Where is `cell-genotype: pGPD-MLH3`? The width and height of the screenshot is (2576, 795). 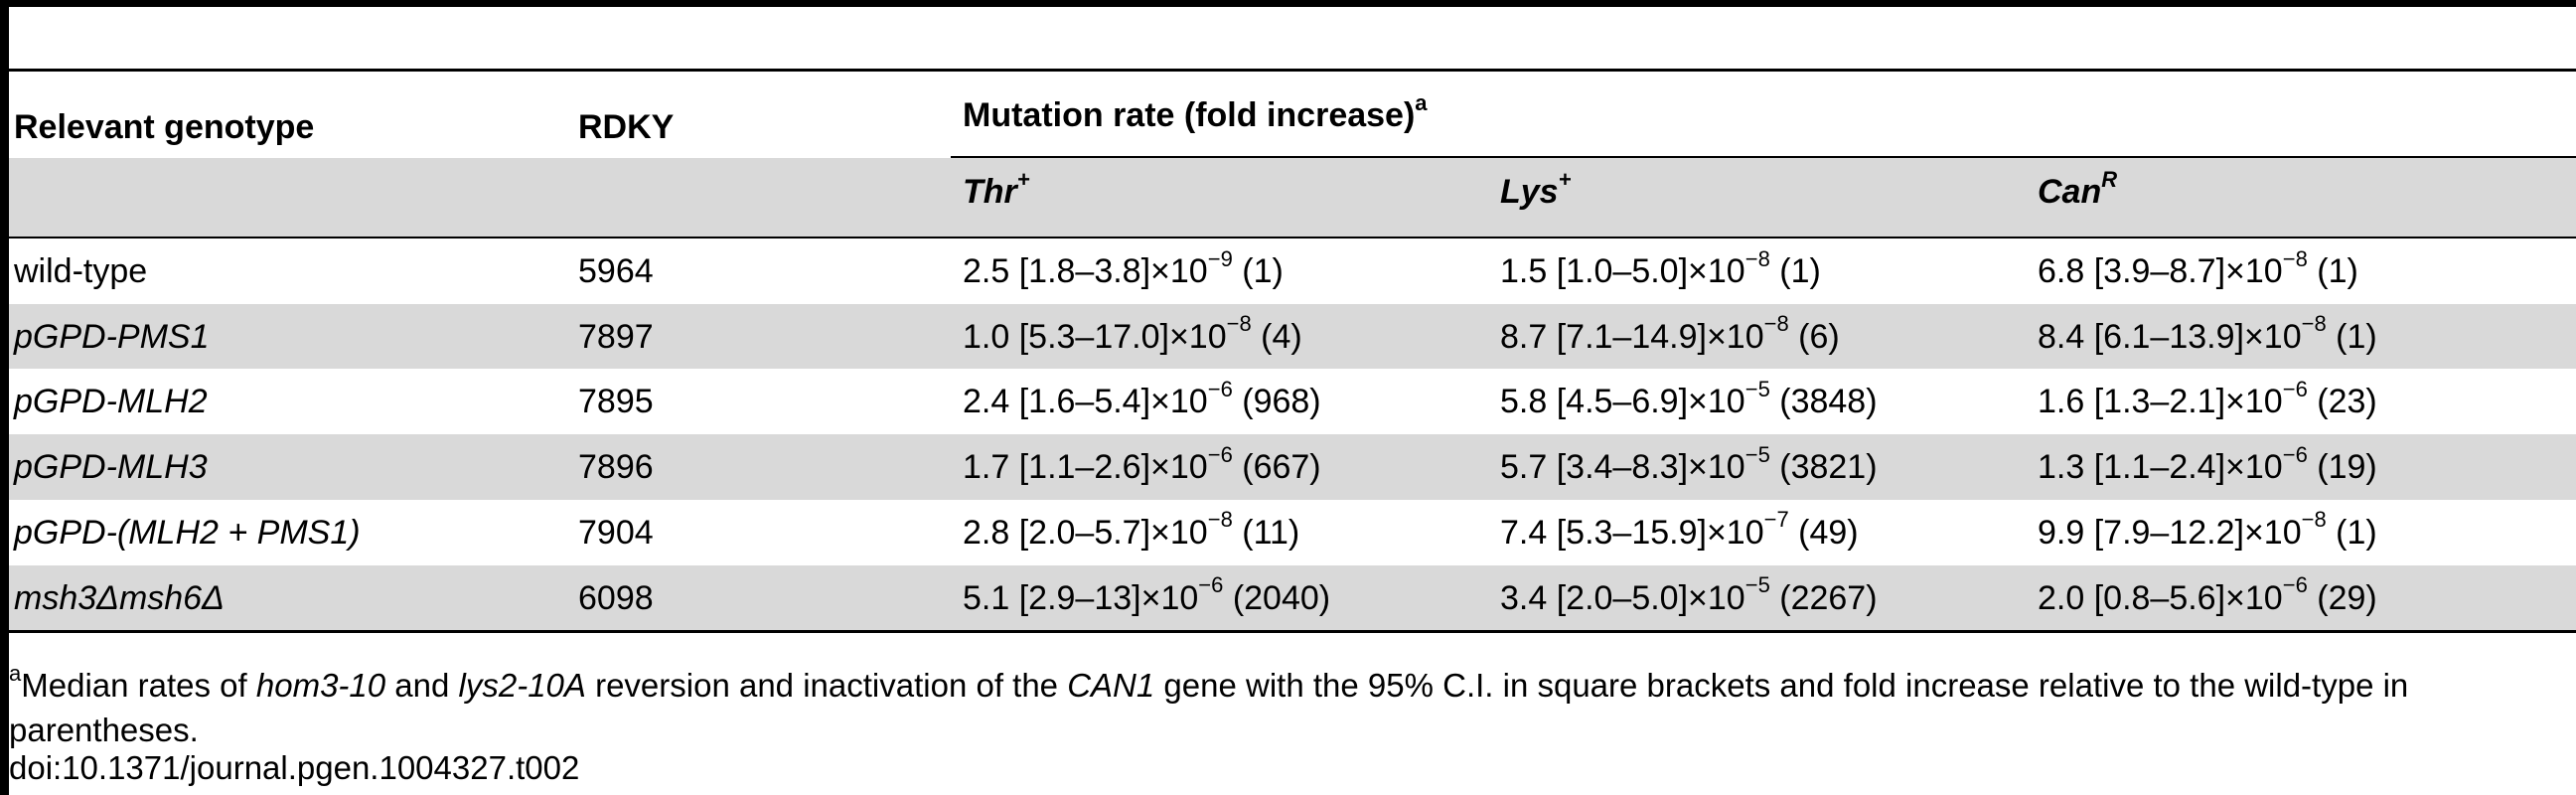 cell-genotype: pGPD-MLH3 is located at coordinates (111, 467).